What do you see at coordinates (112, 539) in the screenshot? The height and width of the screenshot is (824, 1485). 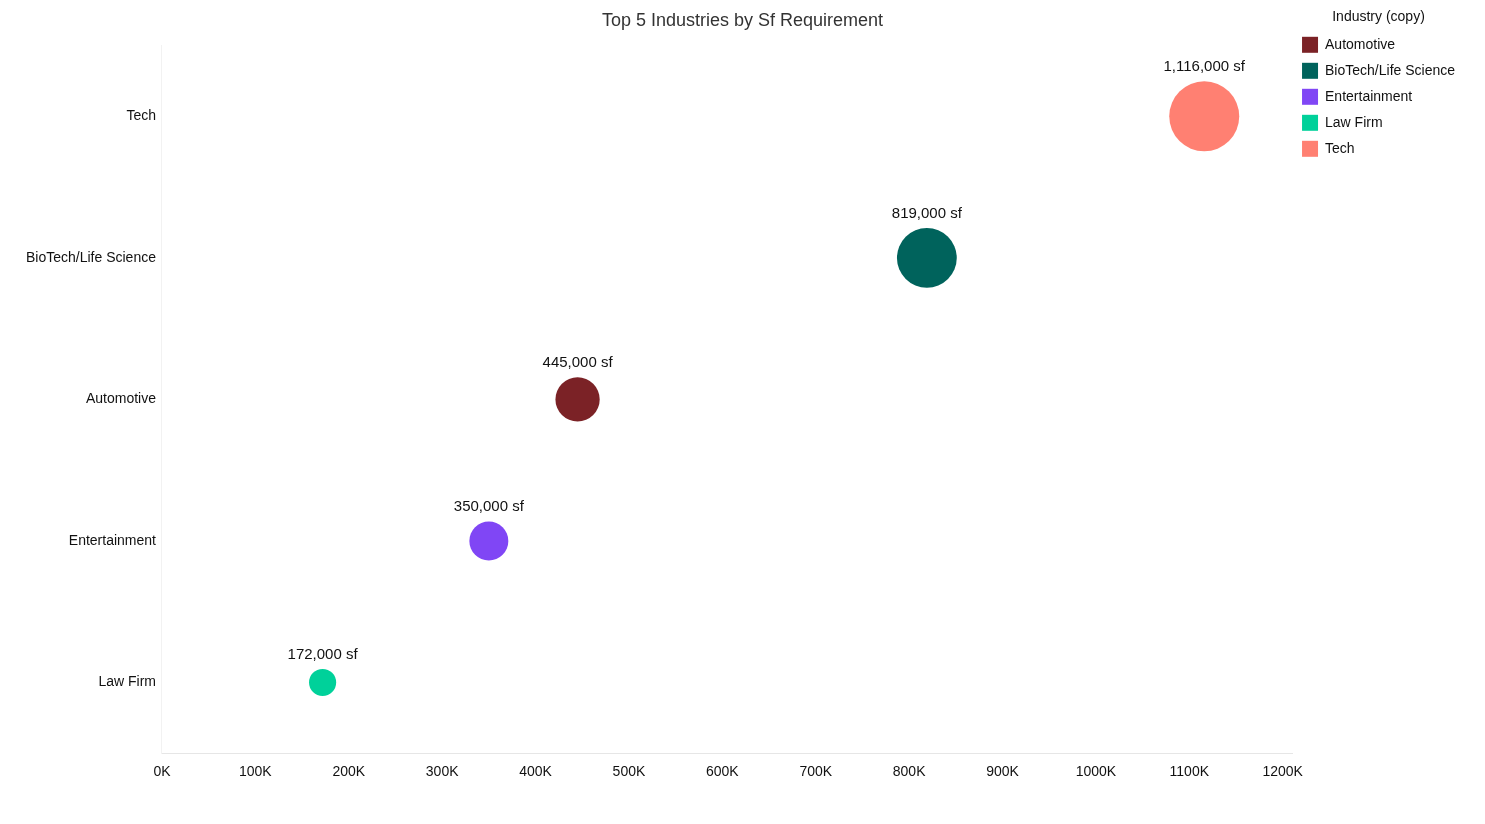 I see `y-tick-label: Entertainment` at bounding box center [112, 539].